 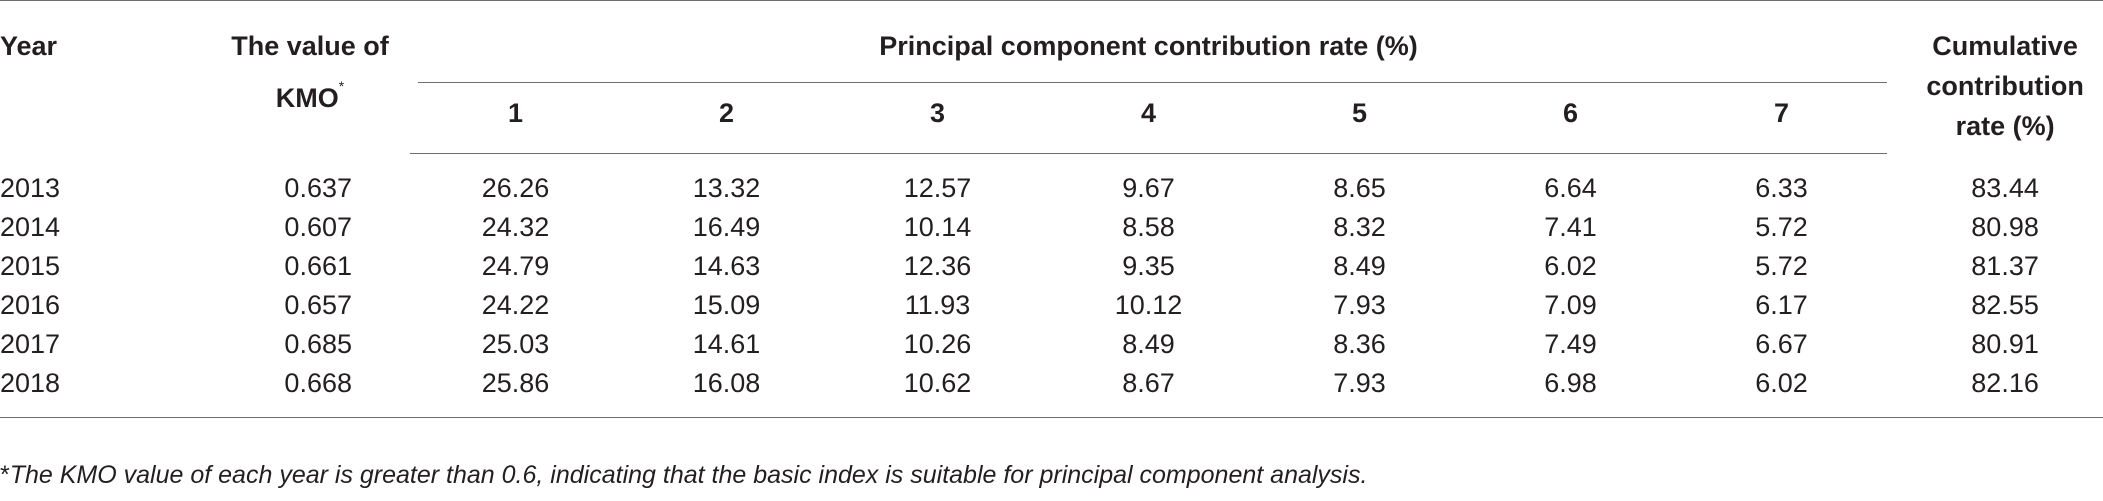 What do you see at coordinates (55, 391) in the screenshot?
I see `year-cell: 2018` at bounding box center [55, 391].